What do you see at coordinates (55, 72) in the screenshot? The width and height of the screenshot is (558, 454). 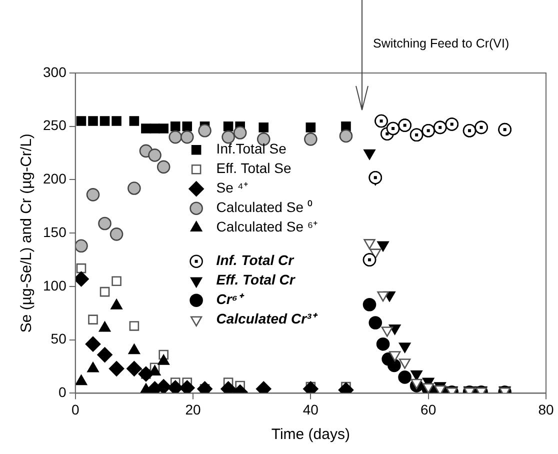 I see `y-tick-label: 300` at bounding box center [55, 72].